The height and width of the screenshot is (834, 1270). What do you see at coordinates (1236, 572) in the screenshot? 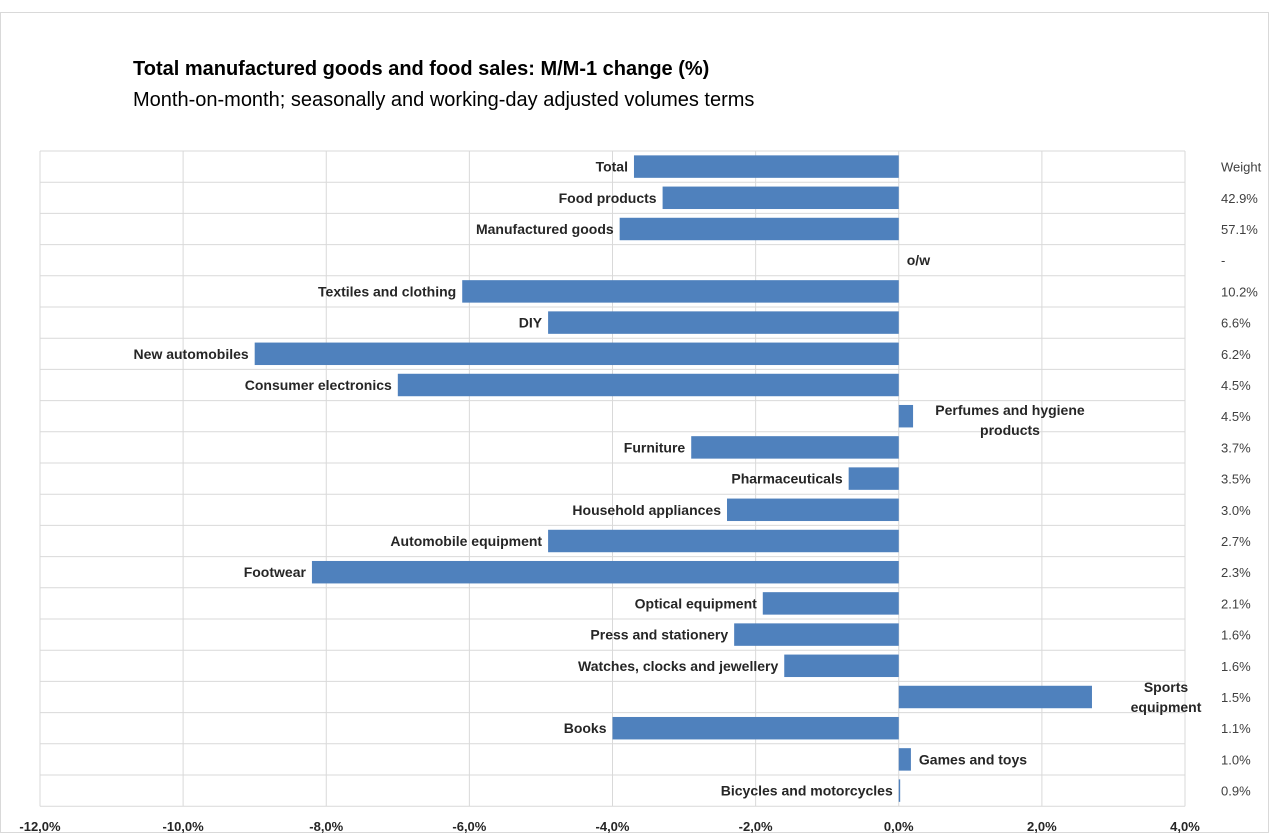
I see `weight-value: 2.3%` at bounding box center [1236, 572].